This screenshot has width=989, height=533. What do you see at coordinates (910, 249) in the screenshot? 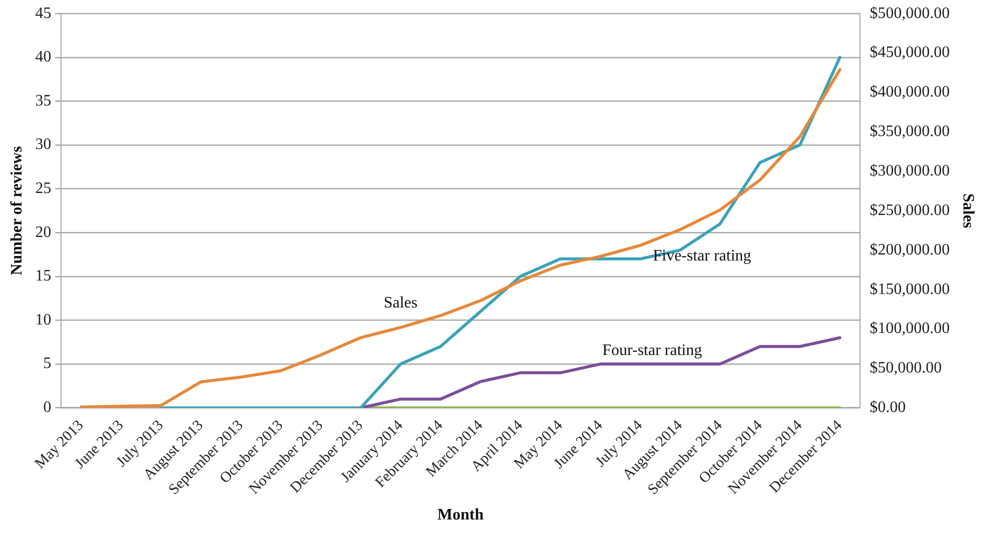
I see `y2-tick-label: $200,000.00` at bounding box center [910, 249].